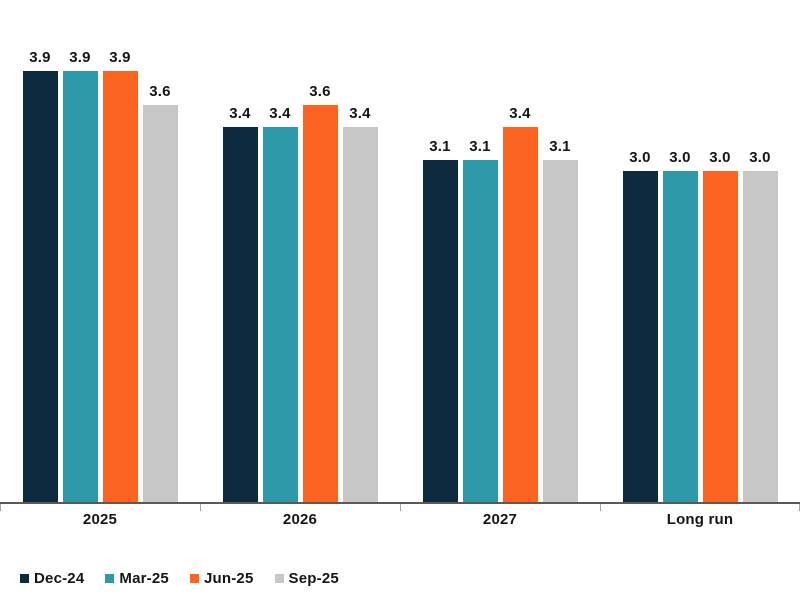 The image size is (800, 600). Describe the element at coordinates (400, 503) in the screenshot. I see `x-axis-line` at that location.